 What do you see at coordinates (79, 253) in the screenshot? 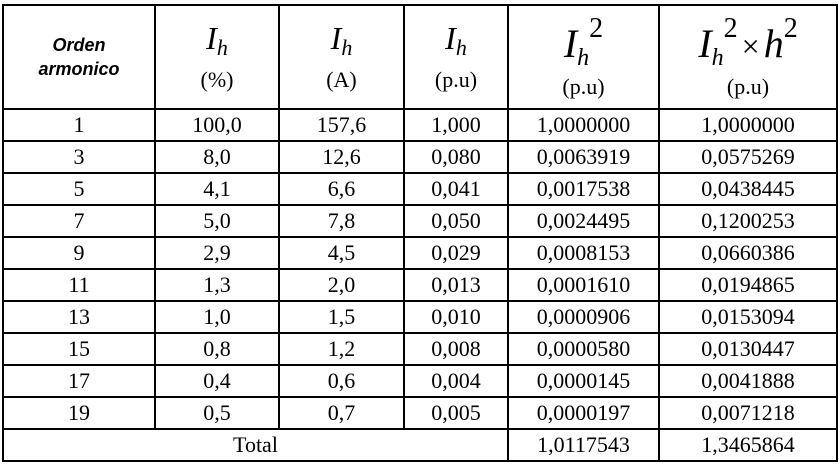
I see `cell-orden: 9` at bounding box center [79, 253].